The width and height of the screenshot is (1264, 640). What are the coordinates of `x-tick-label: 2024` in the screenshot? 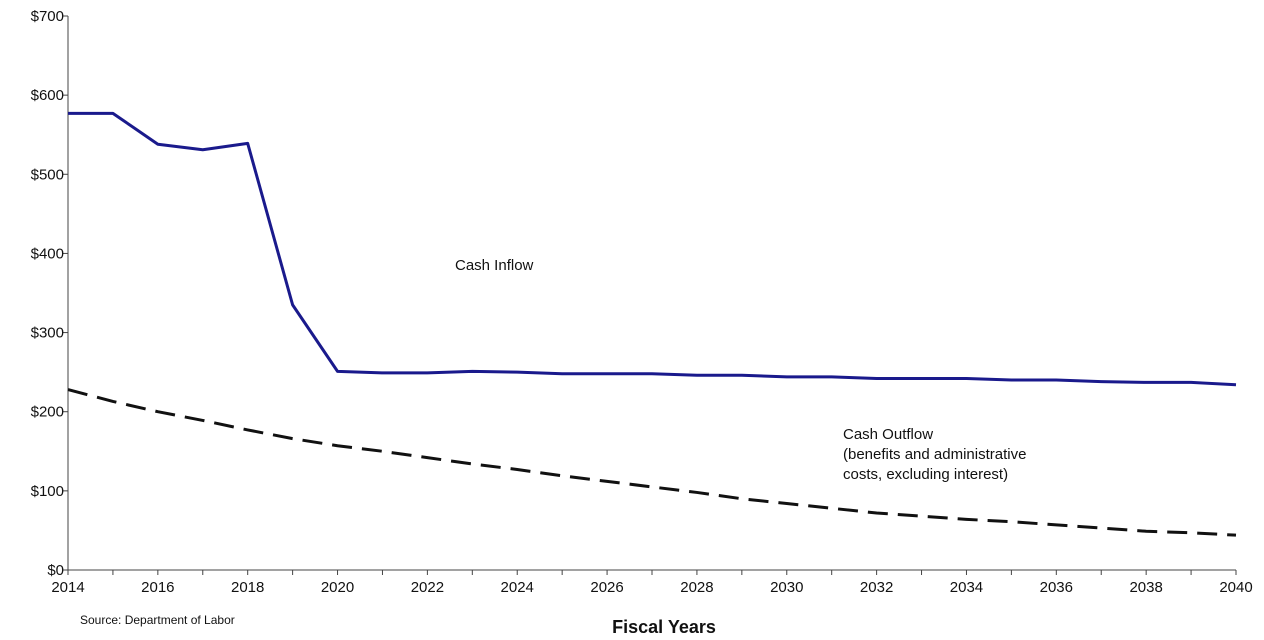 It's located at (517, 587).